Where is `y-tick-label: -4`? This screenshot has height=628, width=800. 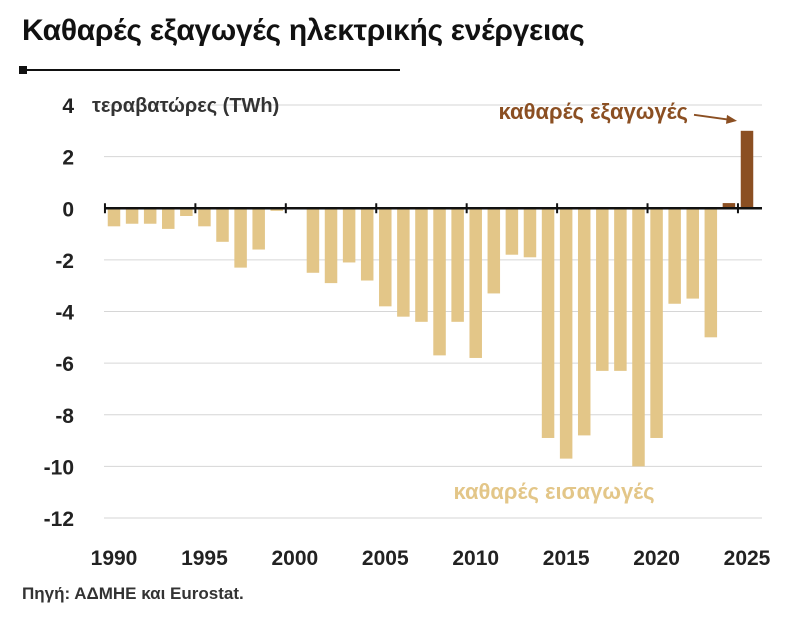
y-tick-label: -4 is located at coordinates (64, 313).